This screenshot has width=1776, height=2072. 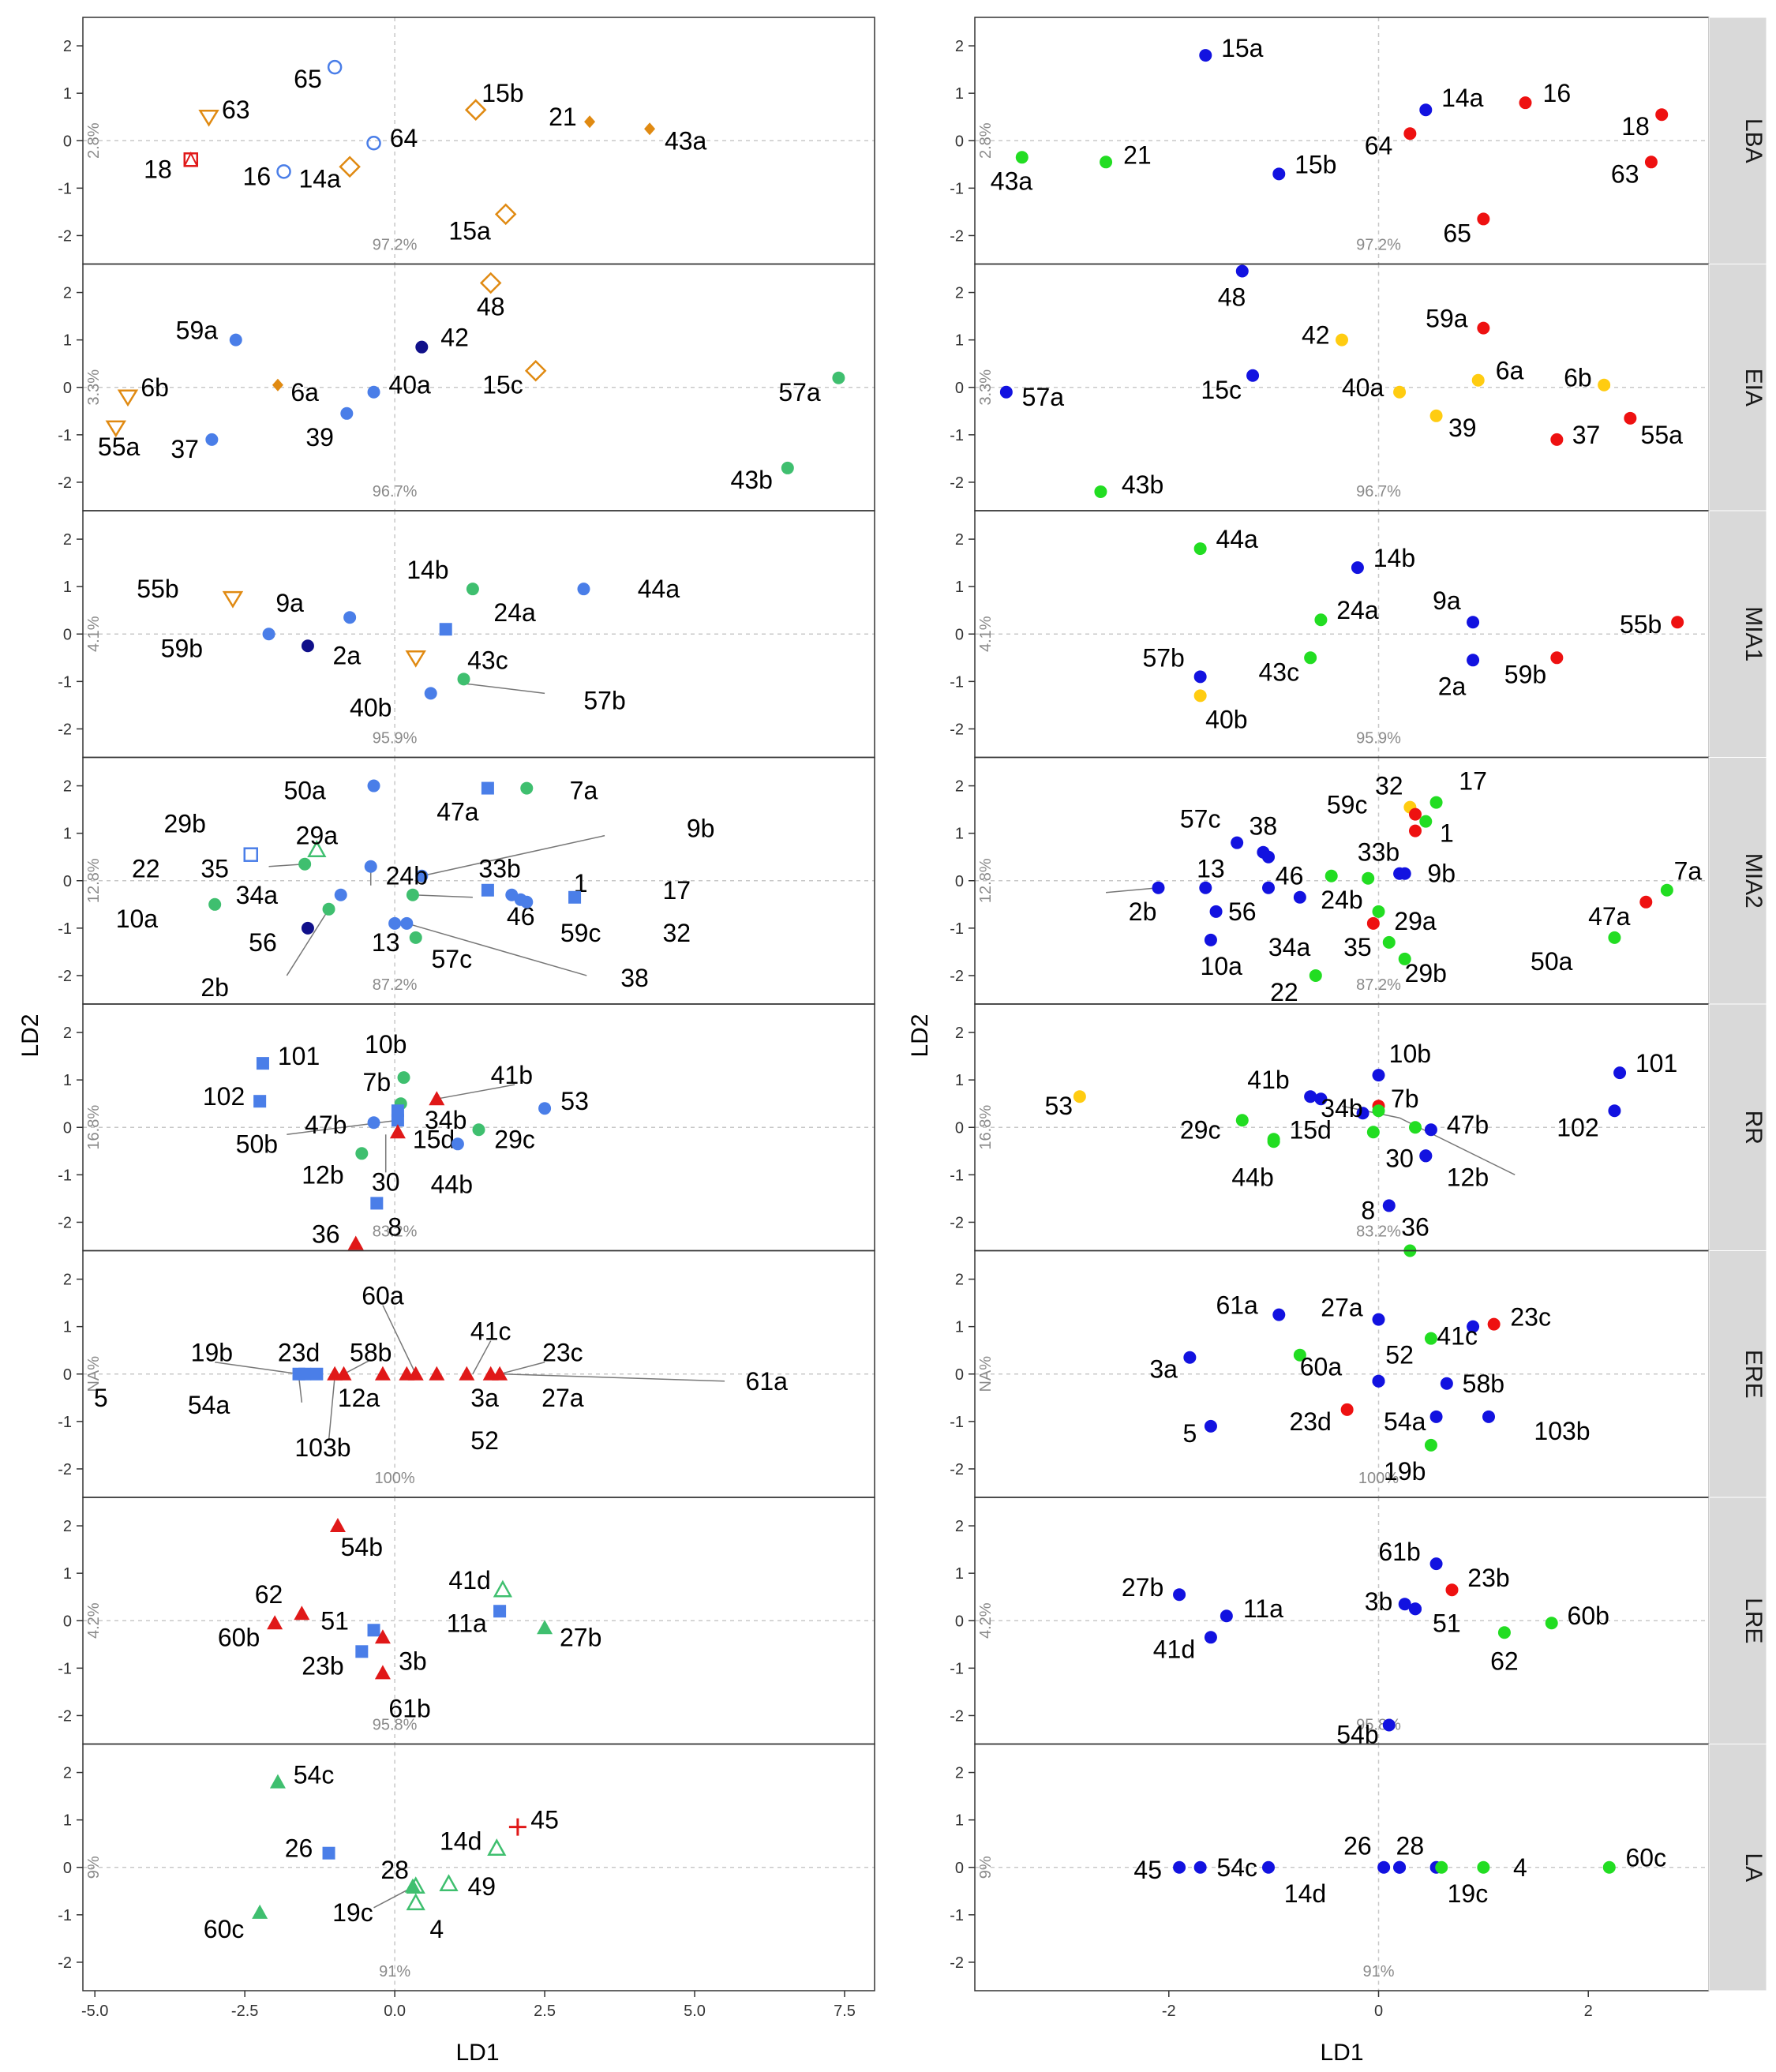 I want to click on point-la1, so click(x=412, y=1885).